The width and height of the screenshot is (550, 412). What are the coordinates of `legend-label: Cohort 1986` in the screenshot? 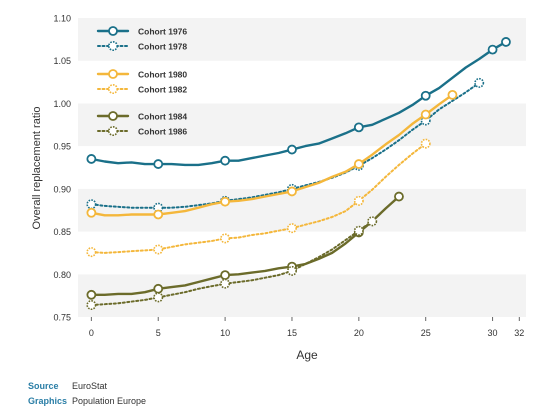 It's located at (162, 132).